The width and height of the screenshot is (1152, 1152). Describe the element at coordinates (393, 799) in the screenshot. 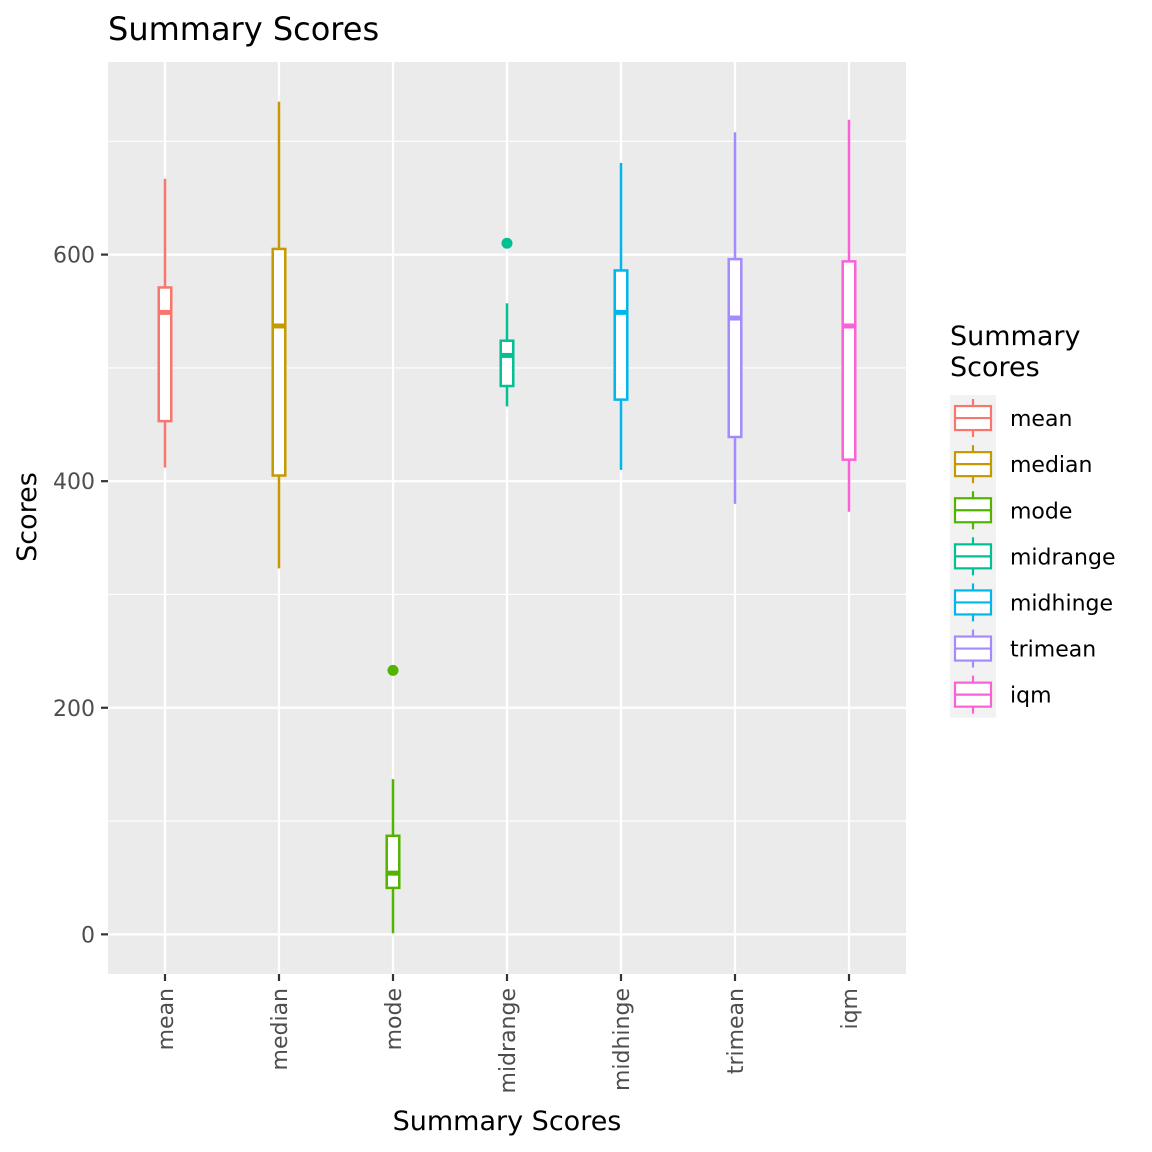

I see `box-mode` at that location.